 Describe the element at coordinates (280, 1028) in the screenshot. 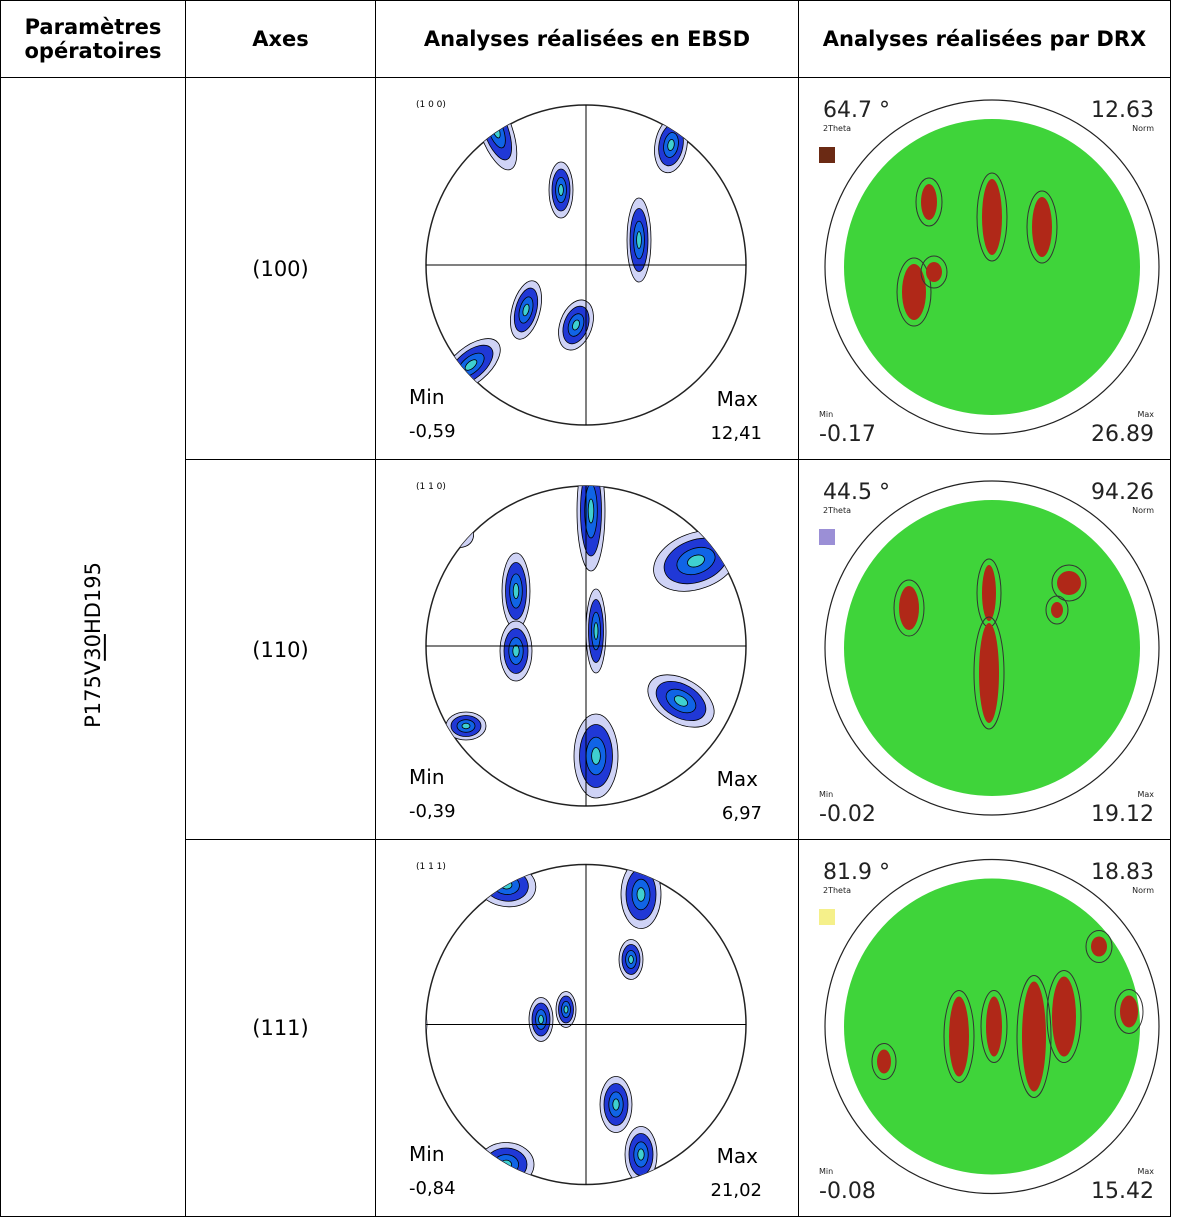

I see `axis-label: (111)` at that location.